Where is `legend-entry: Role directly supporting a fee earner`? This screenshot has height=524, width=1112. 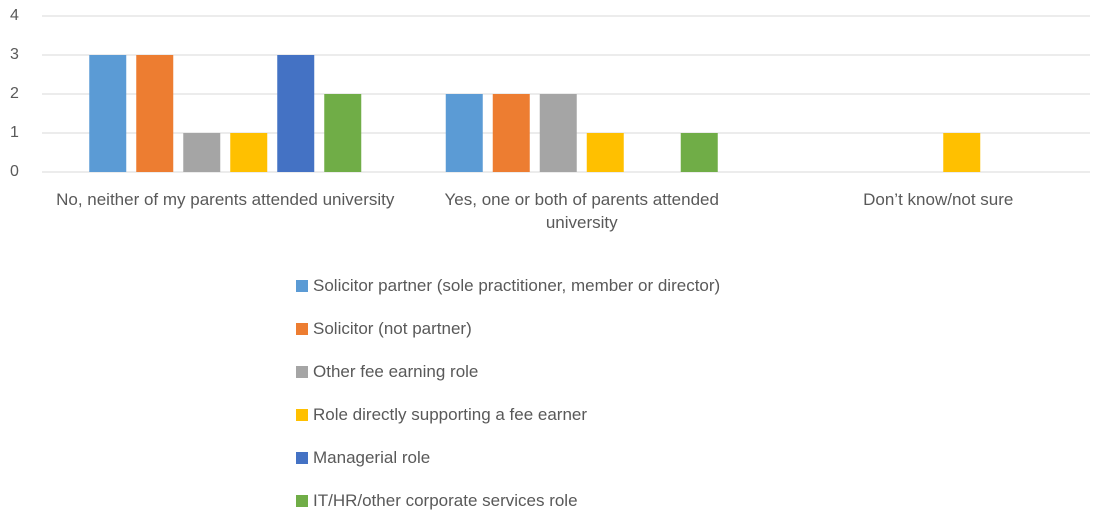 legend-entry: Role directly supporting a fee earner is located at coordinates (441, 415).